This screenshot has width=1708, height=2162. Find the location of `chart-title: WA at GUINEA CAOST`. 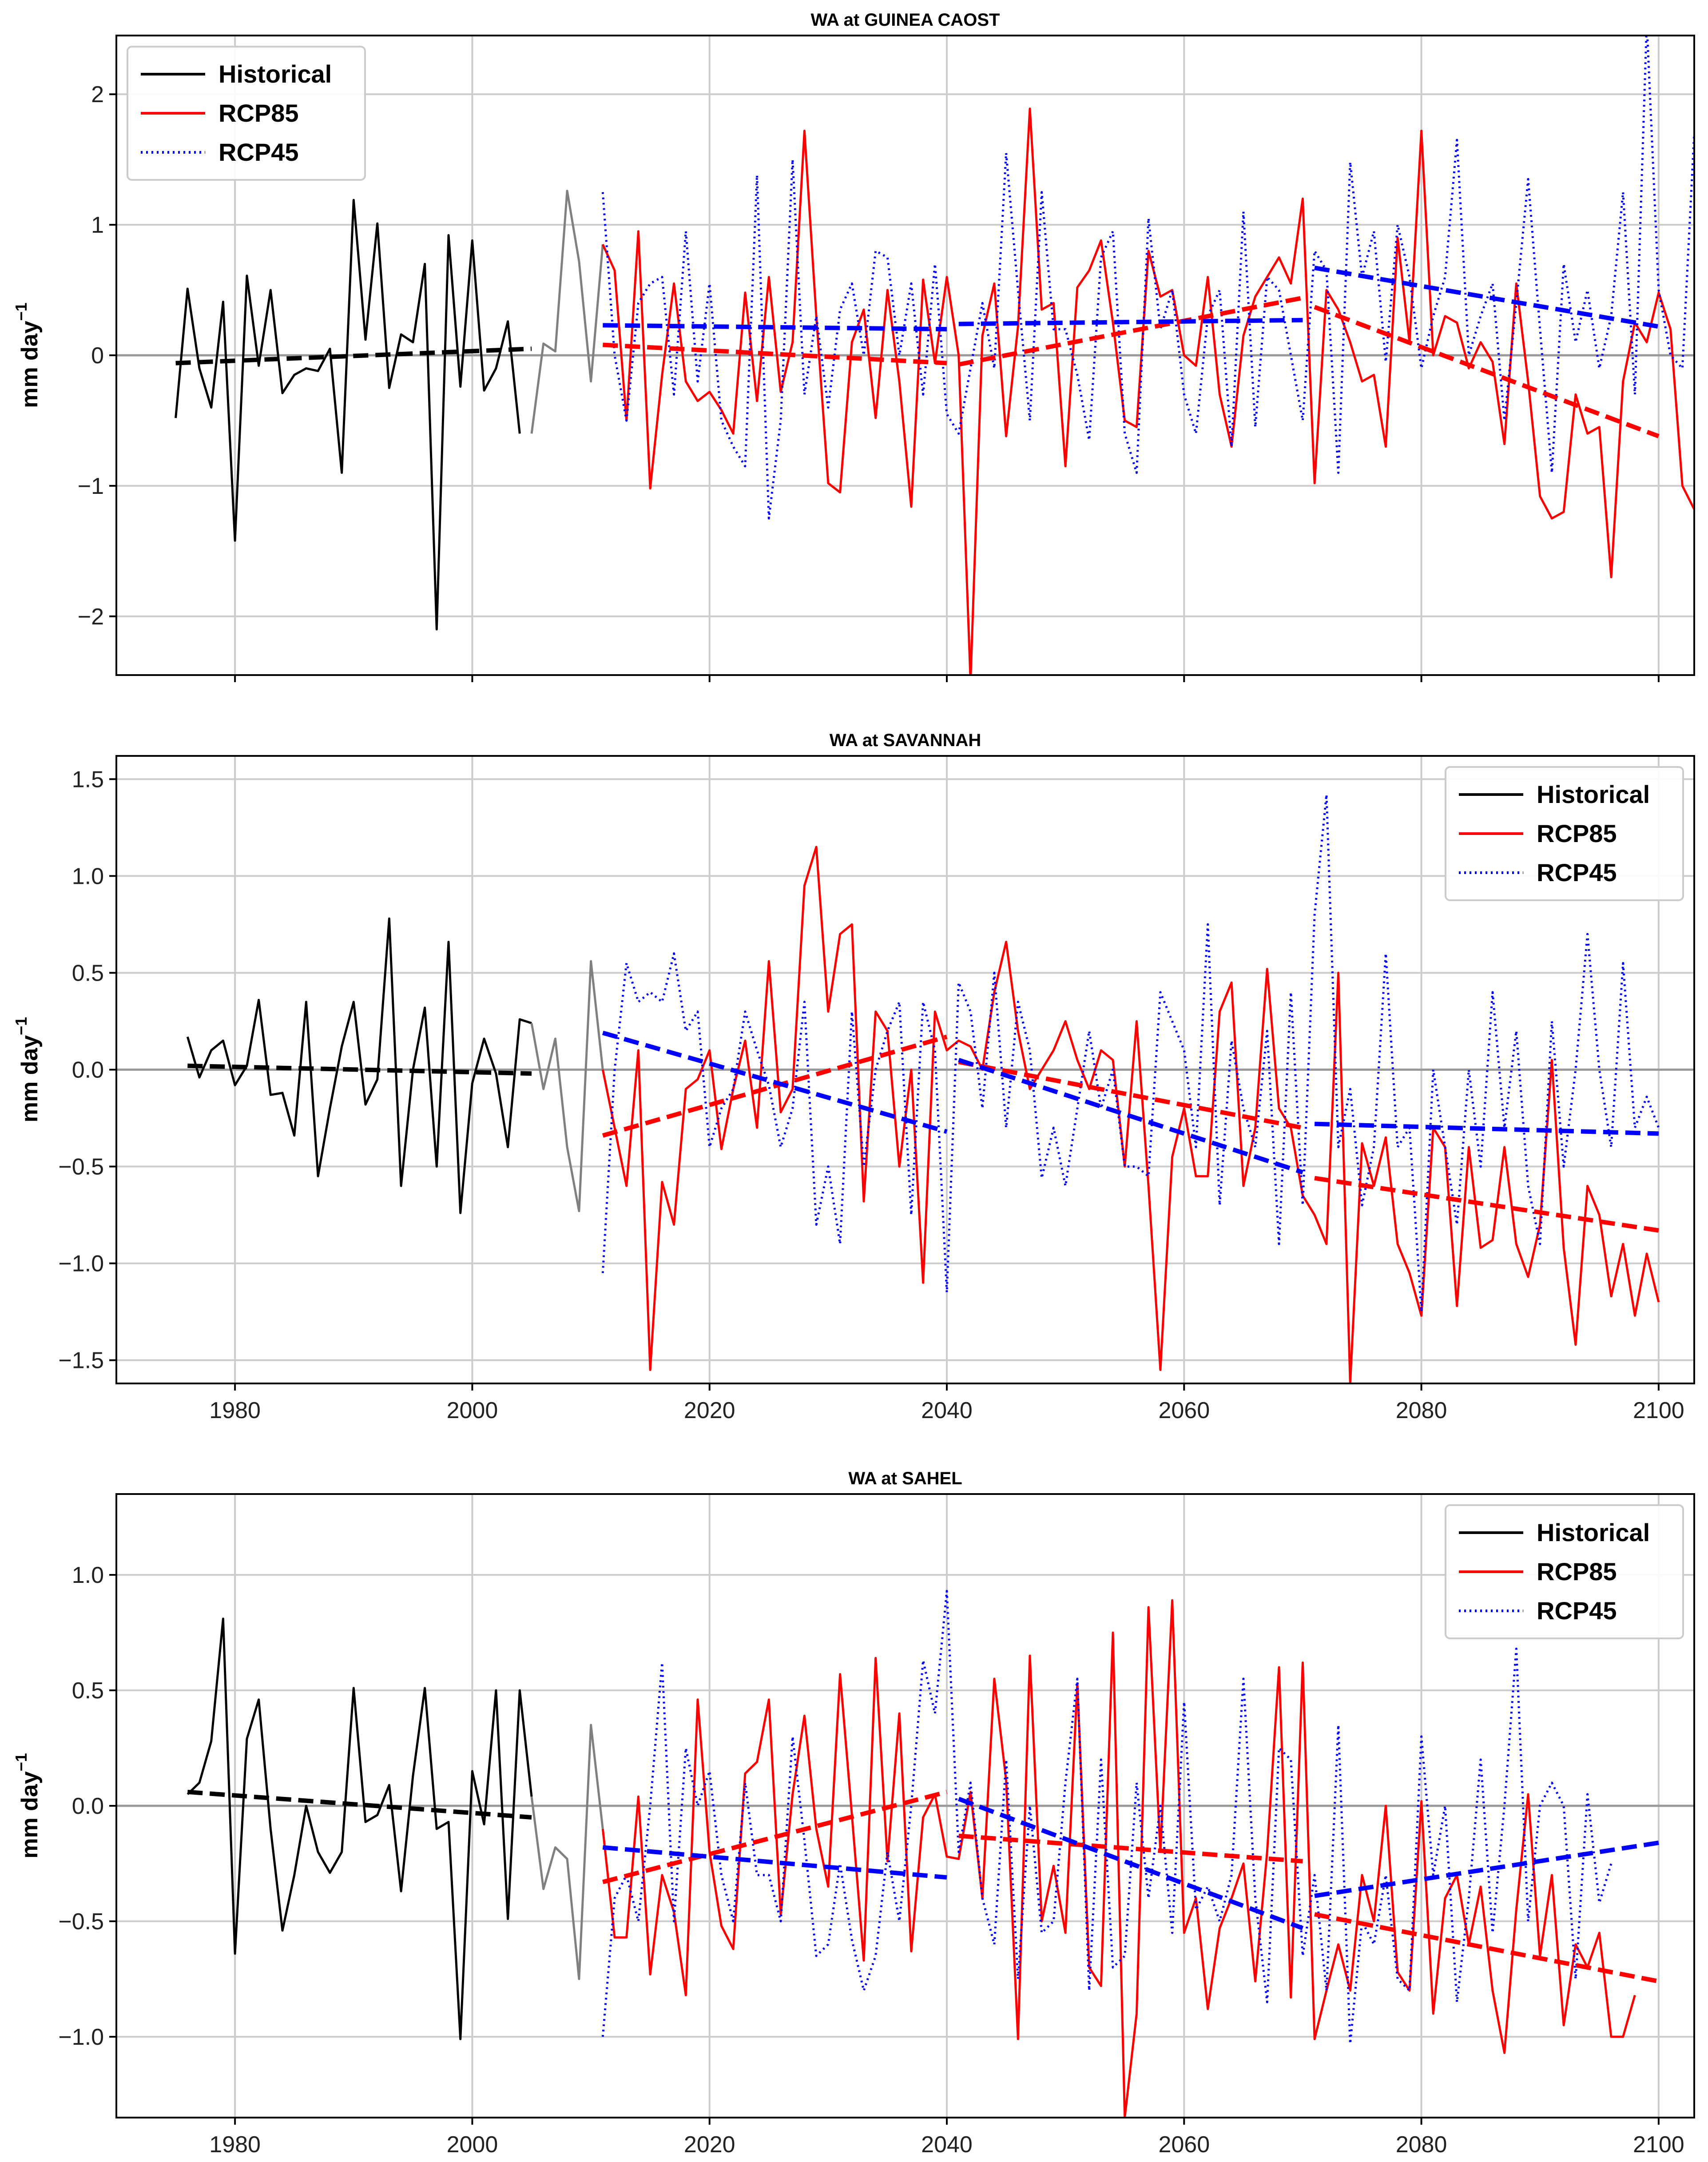

chart-title: WA at GUINEA CAOST is located at coordinates (906, 20).